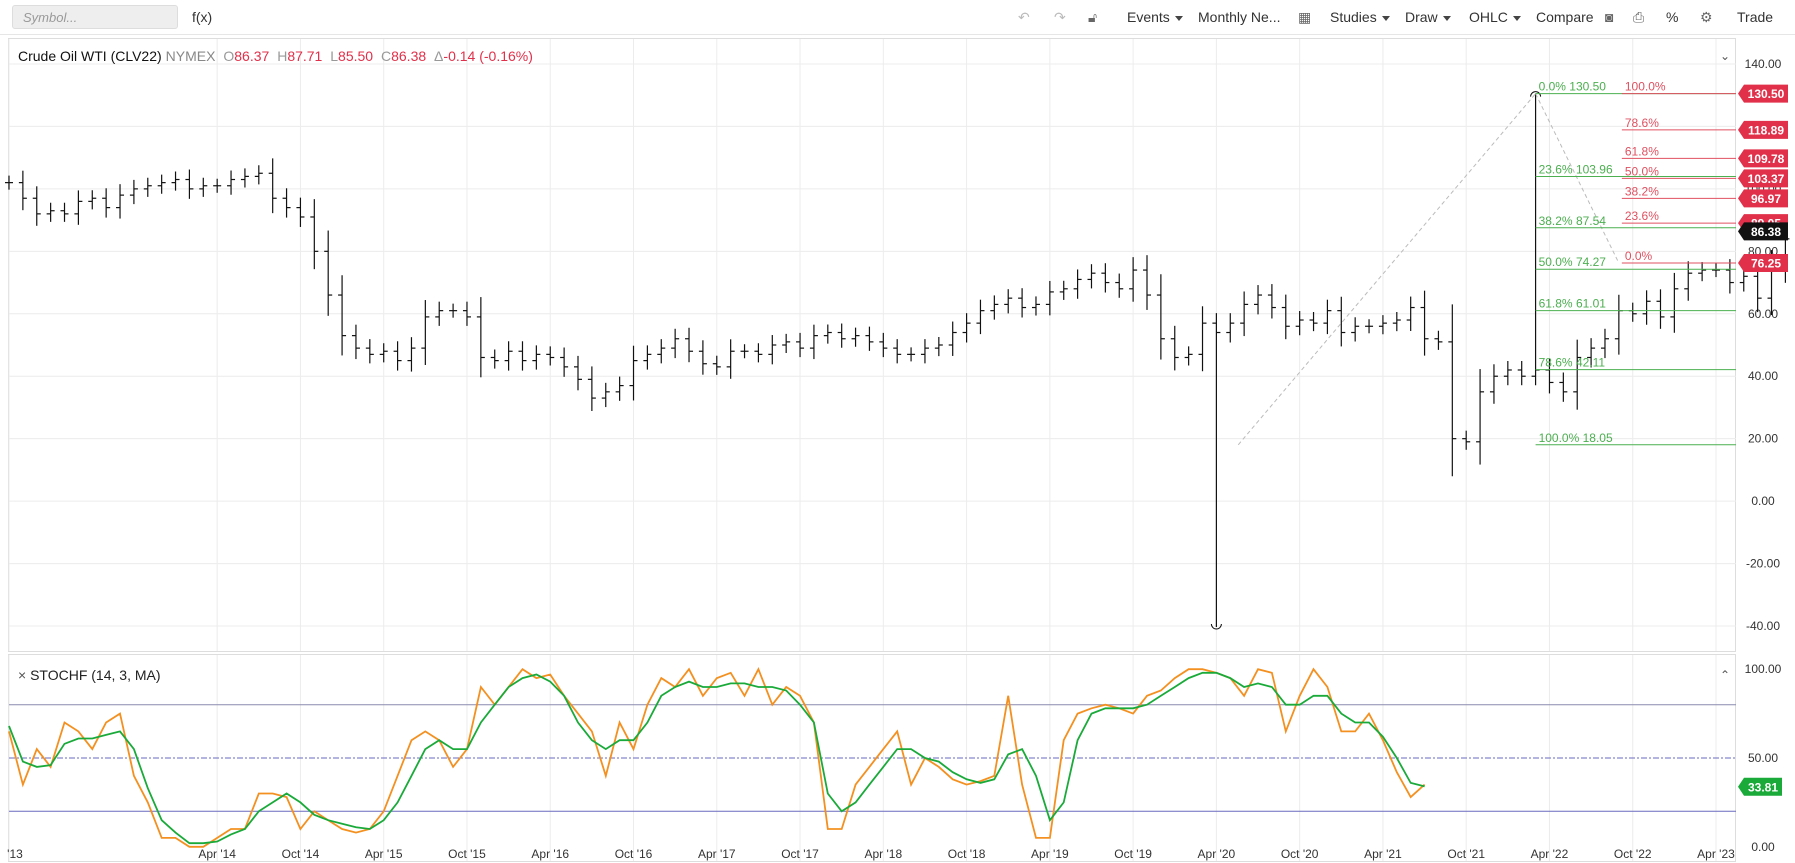  Describe the element at coordinates (1642, 171) in the screenshot. I see `fib-level-label: 50.0%` at that location.